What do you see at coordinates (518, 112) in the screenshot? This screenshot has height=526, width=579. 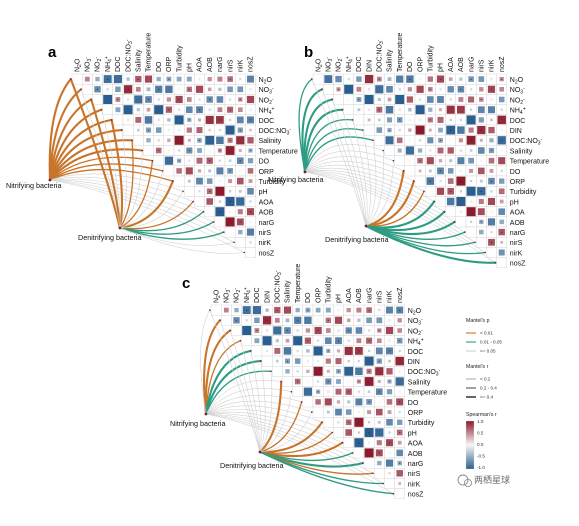 I see `variable-label-nh4plus: NH4+` at bounding box center [518, 112].